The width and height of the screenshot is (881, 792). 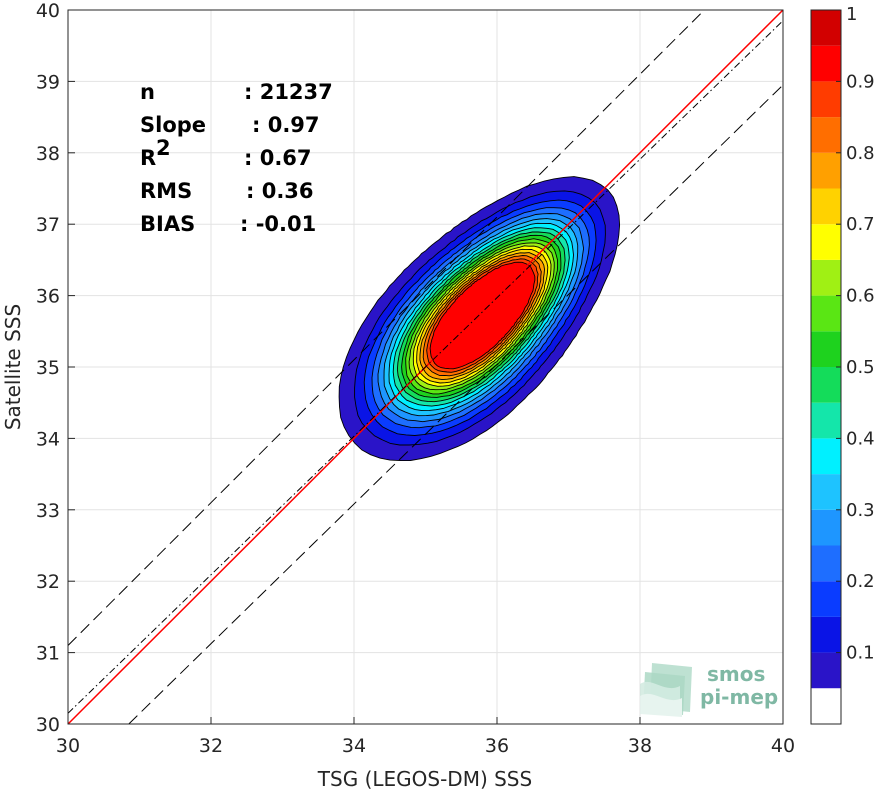 I want to click on colorbar, so click(x=826, y=367).